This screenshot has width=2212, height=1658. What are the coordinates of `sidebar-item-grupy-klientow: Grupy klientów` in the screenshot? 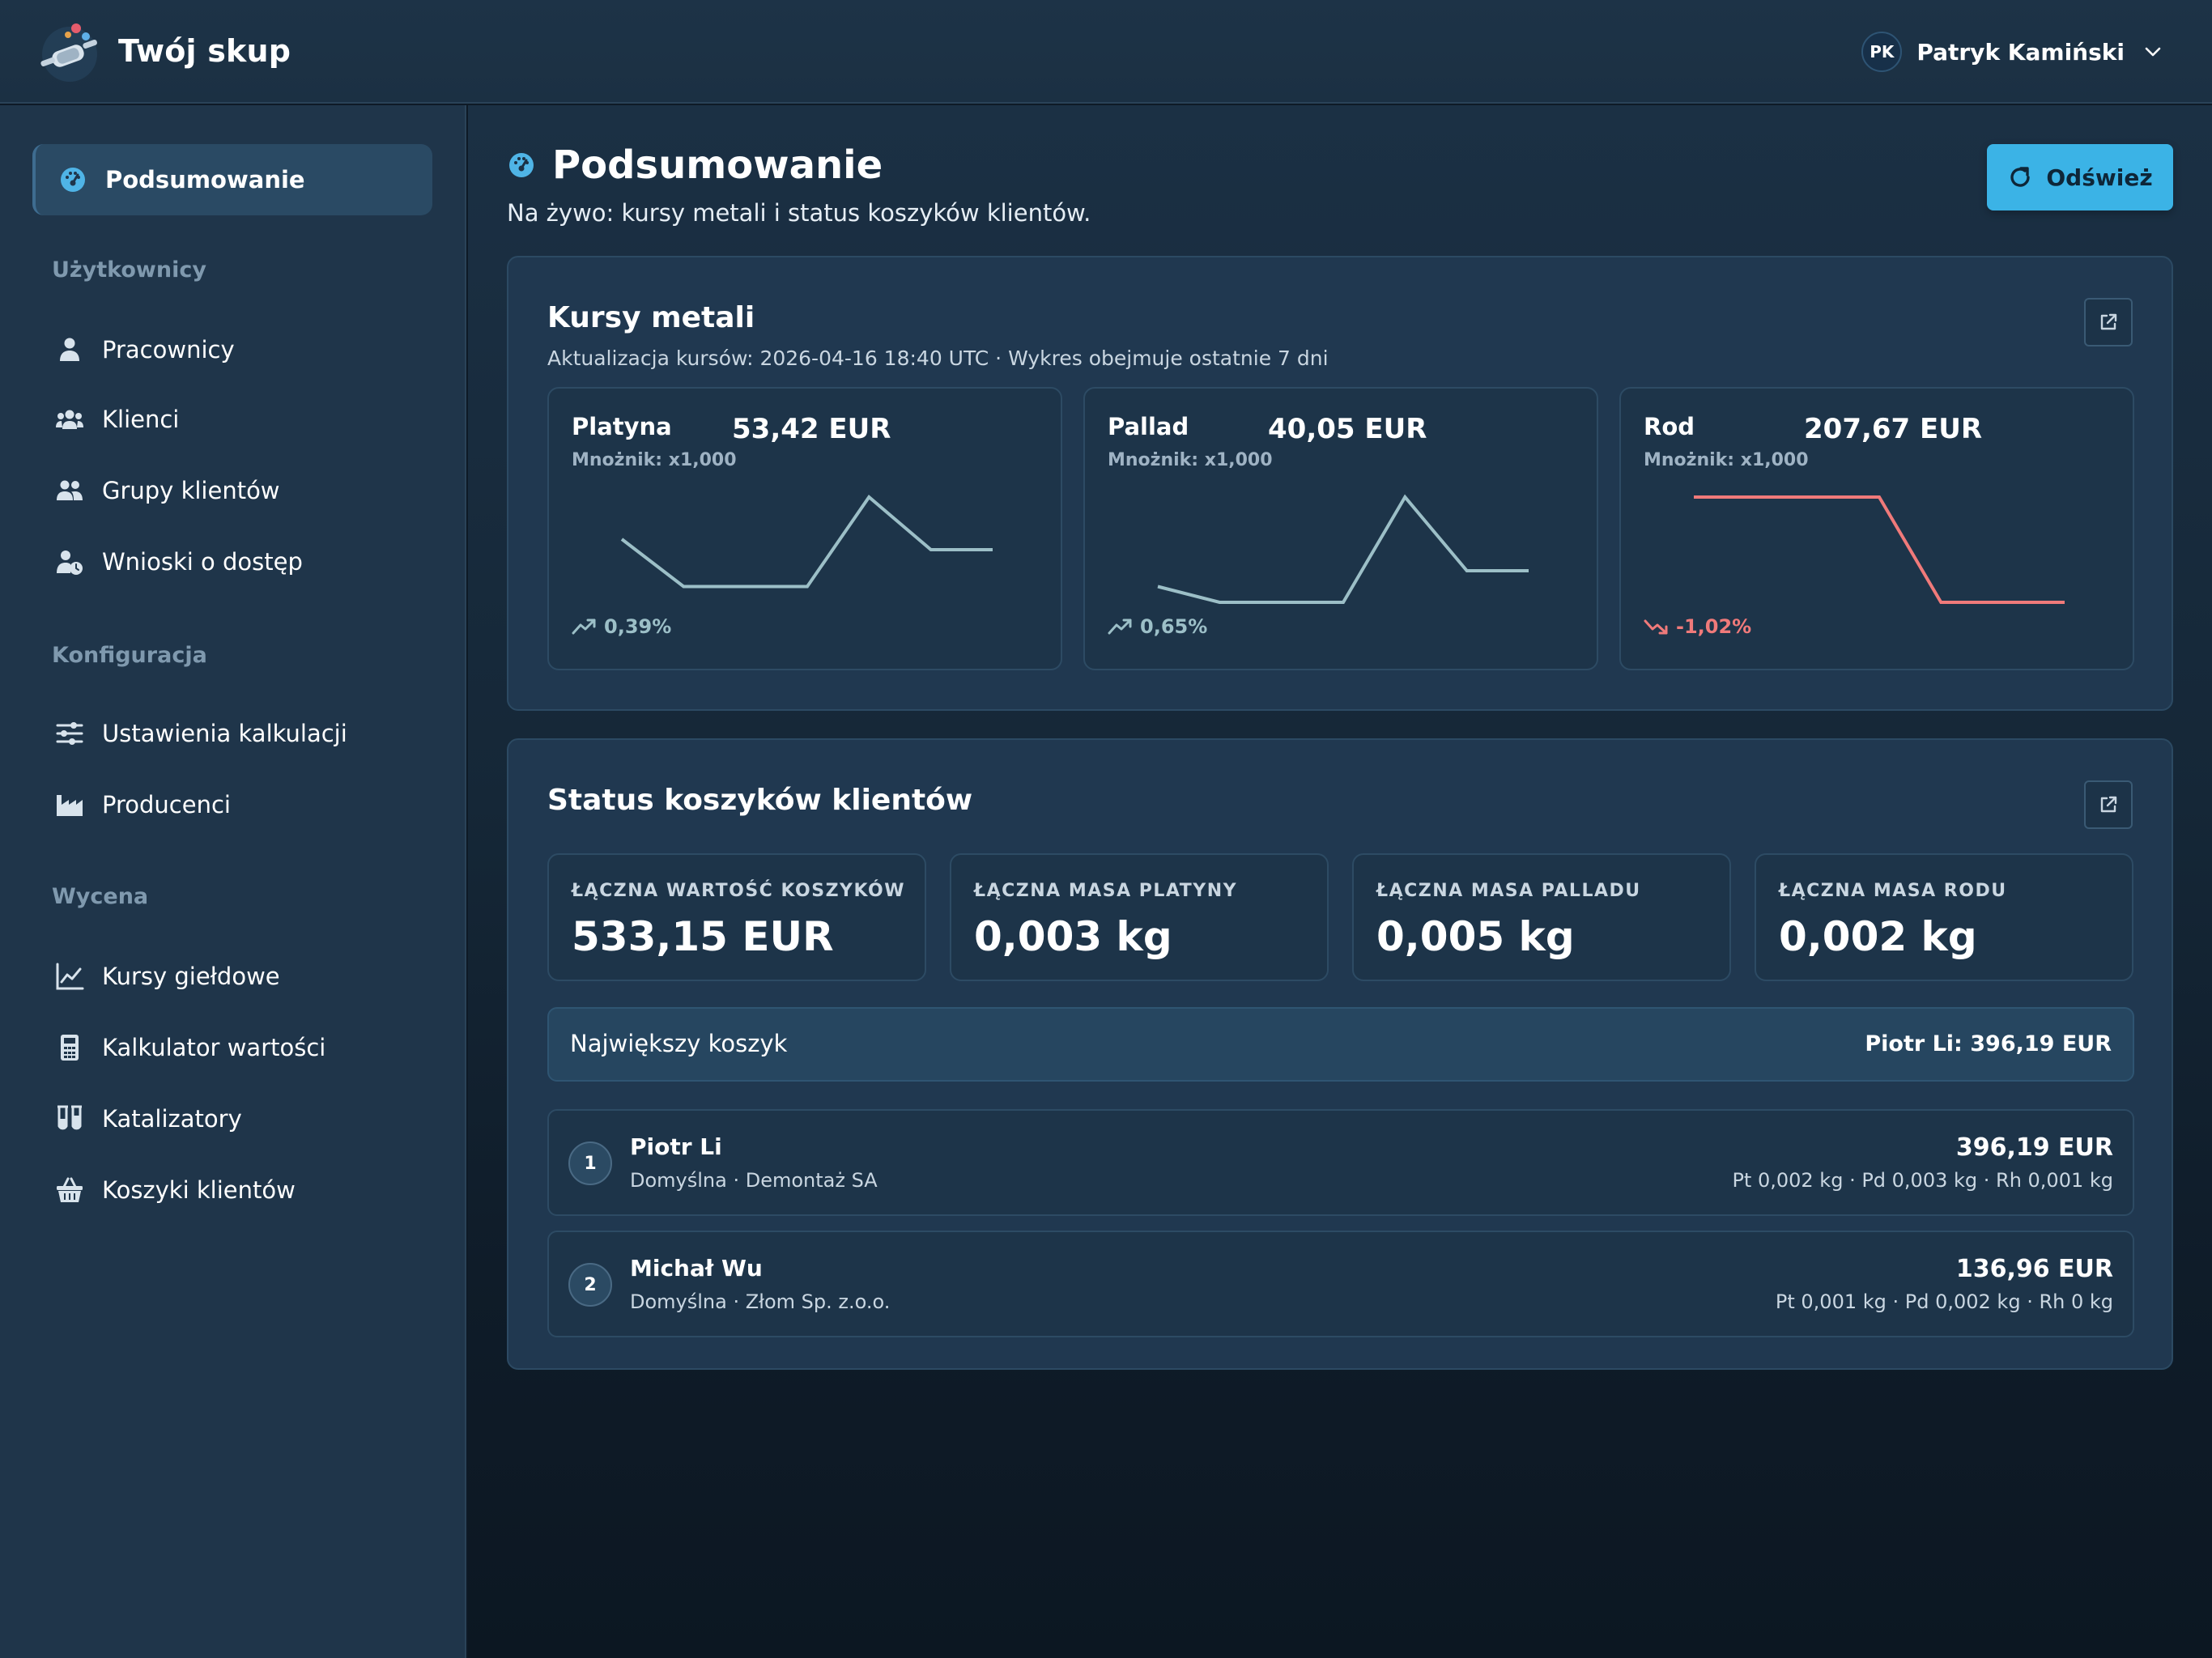 It's located at (167, 490).